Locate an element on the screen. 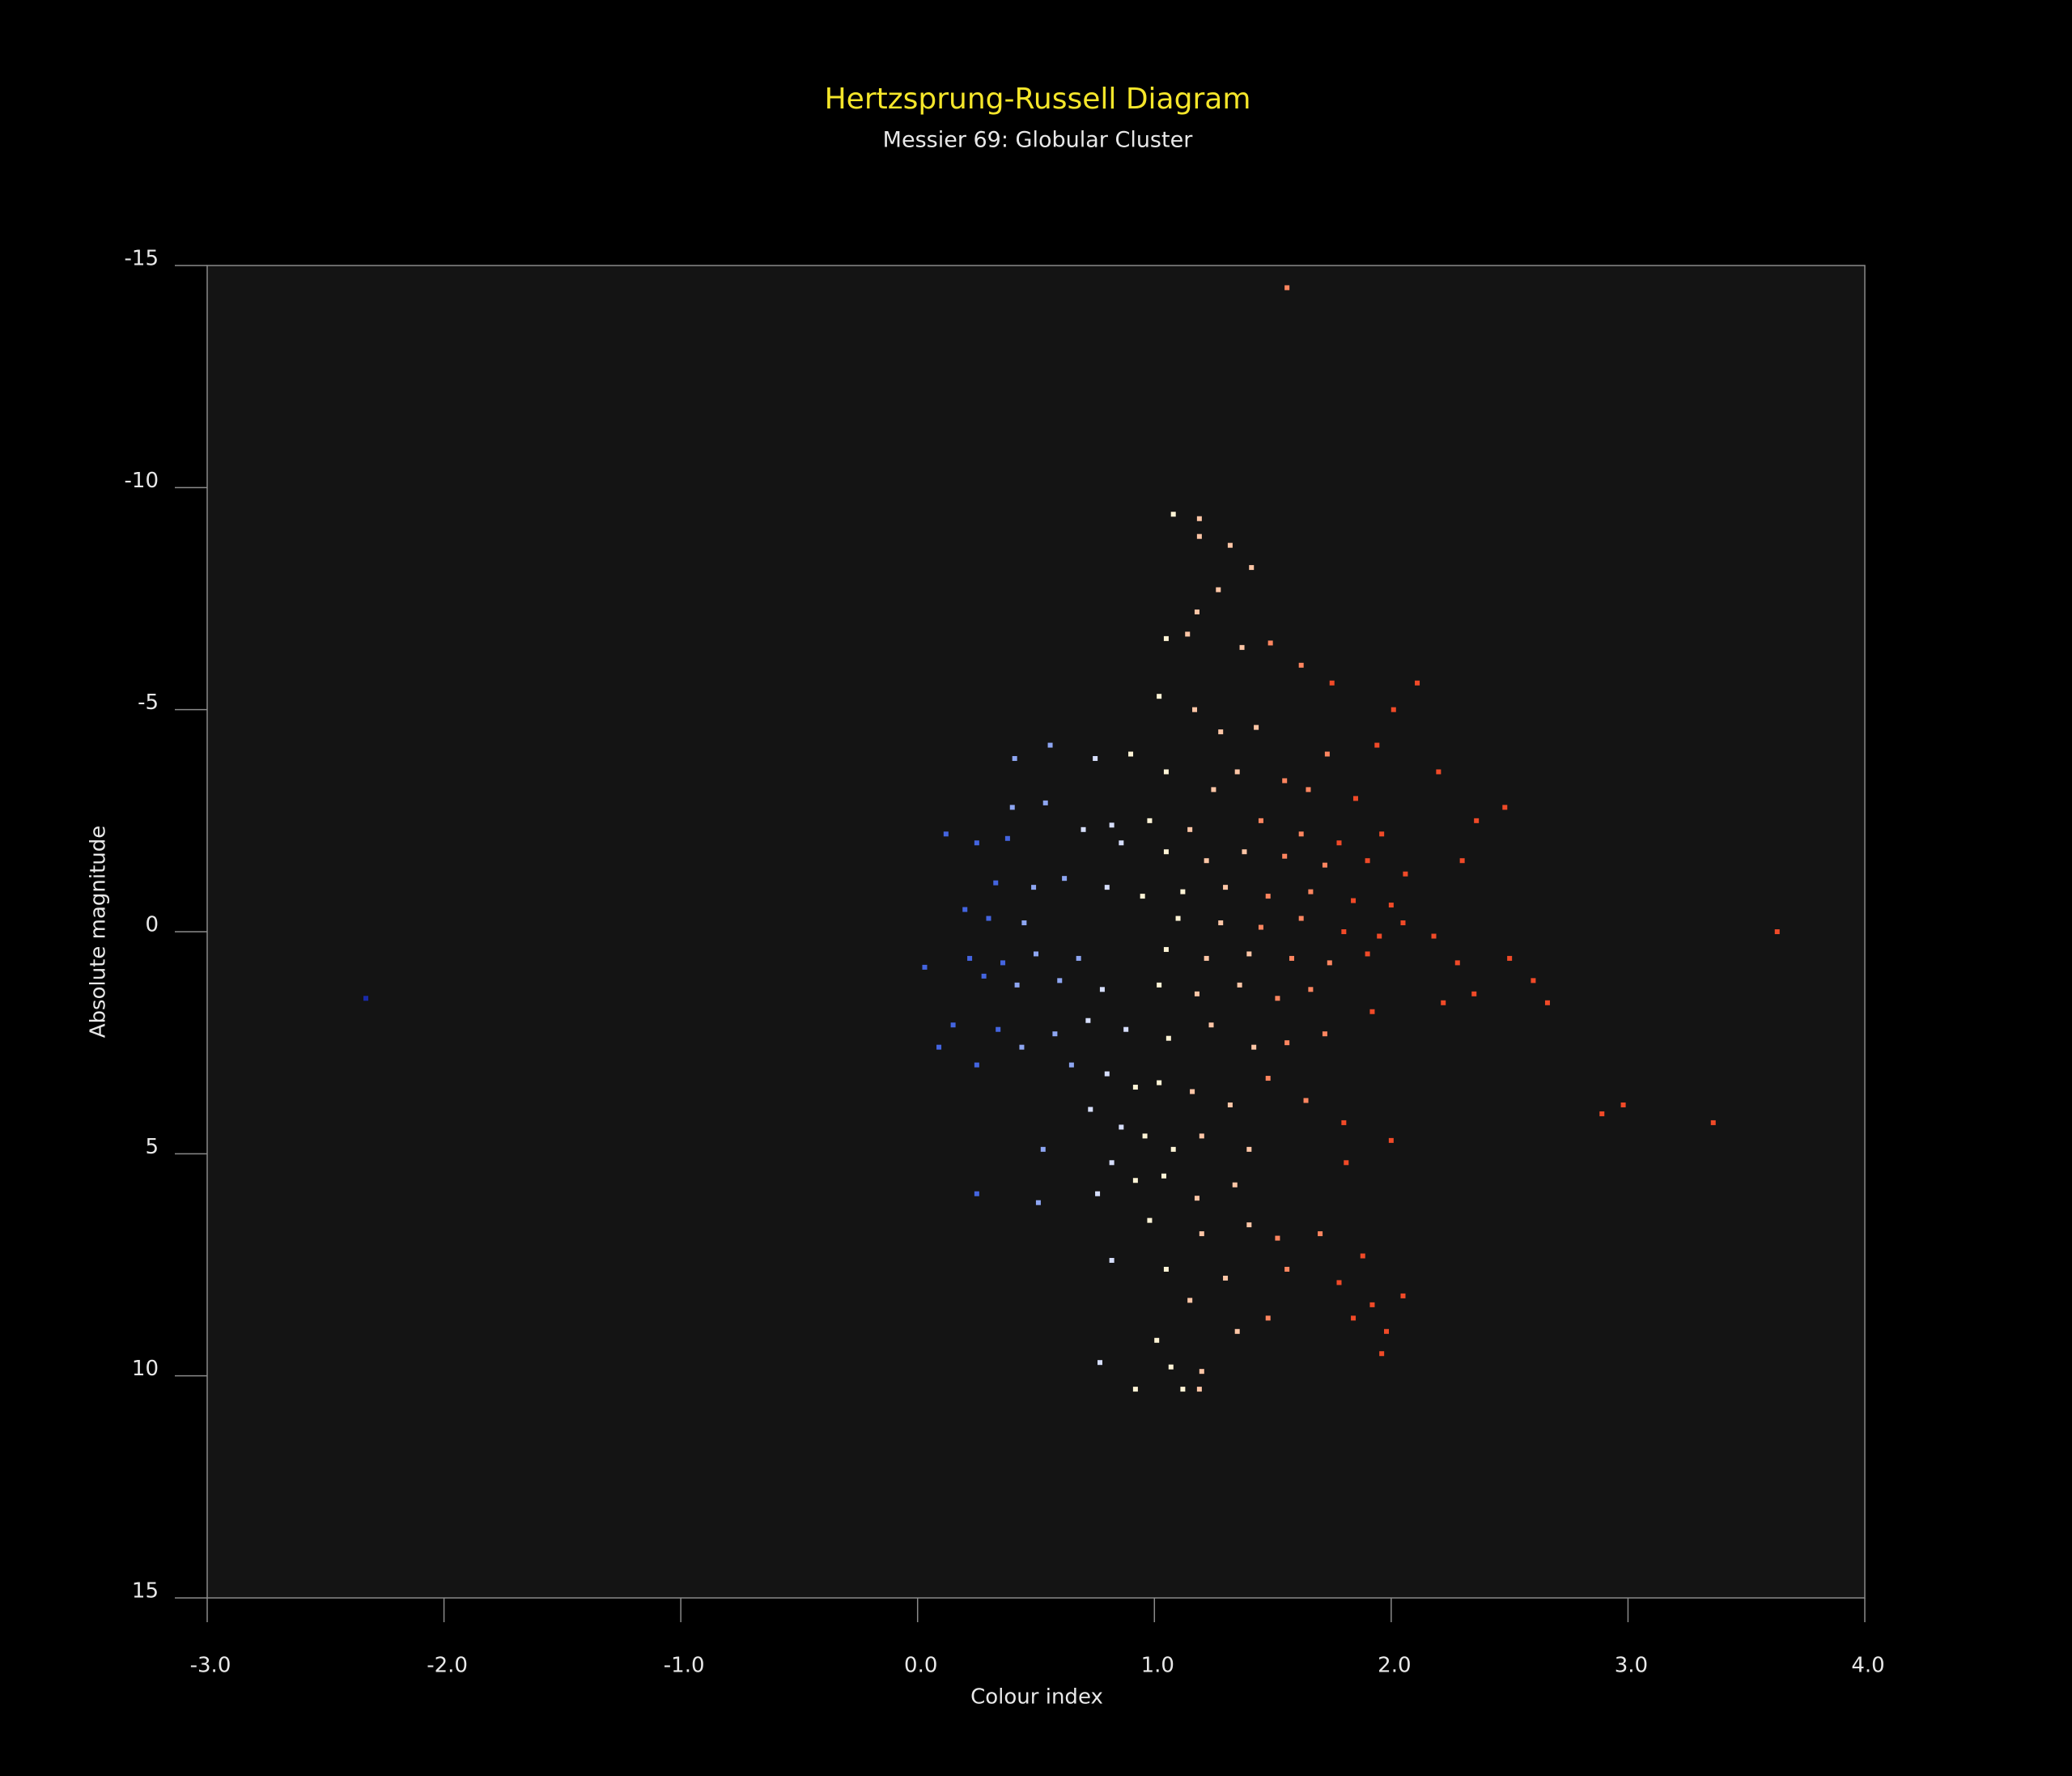 Image resolution: width=2072 pixels, height=1776 pixels. y-tick-label: 0 is located at coordinates (152, 925).